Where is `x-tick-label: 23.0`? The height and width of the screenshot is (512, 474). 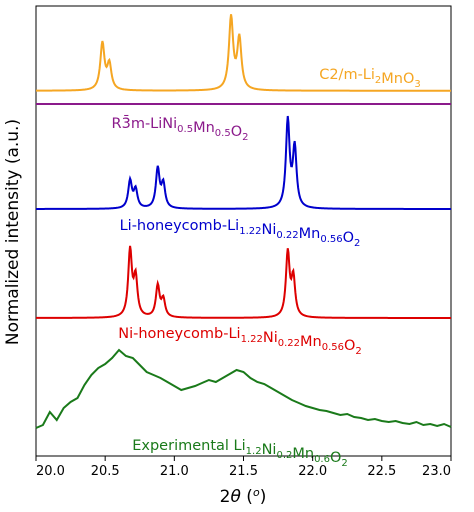
x-tick-label: 23.0 is located at coordinates (436, 471).